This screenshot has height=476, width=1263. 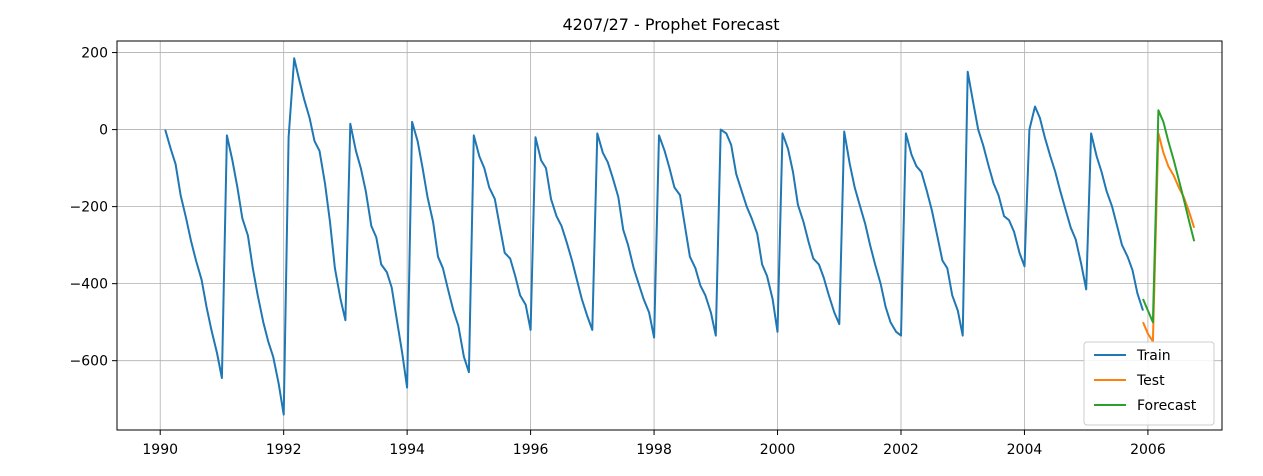 I want to click on y-tick-label: 200, so click(x=94, y=54).